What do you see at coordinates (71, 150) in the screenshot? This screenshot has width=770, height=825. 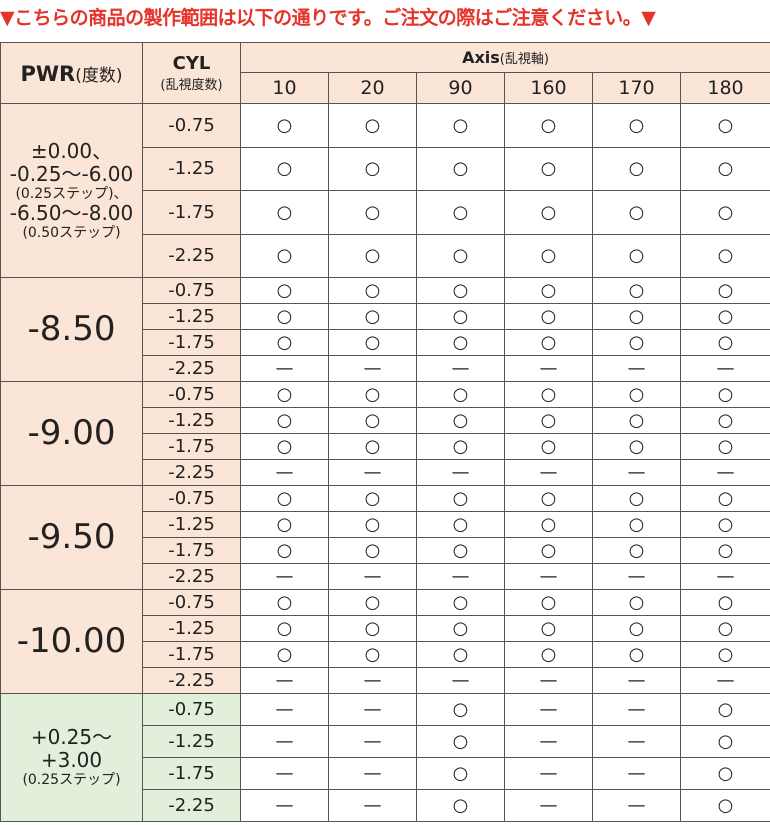 I see `pwr-line: ±0.00、` at bounding box center [71, 150].